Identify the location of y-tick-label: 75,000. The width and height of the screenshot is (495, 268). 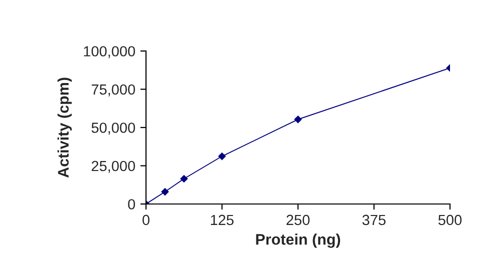
(114, 90).